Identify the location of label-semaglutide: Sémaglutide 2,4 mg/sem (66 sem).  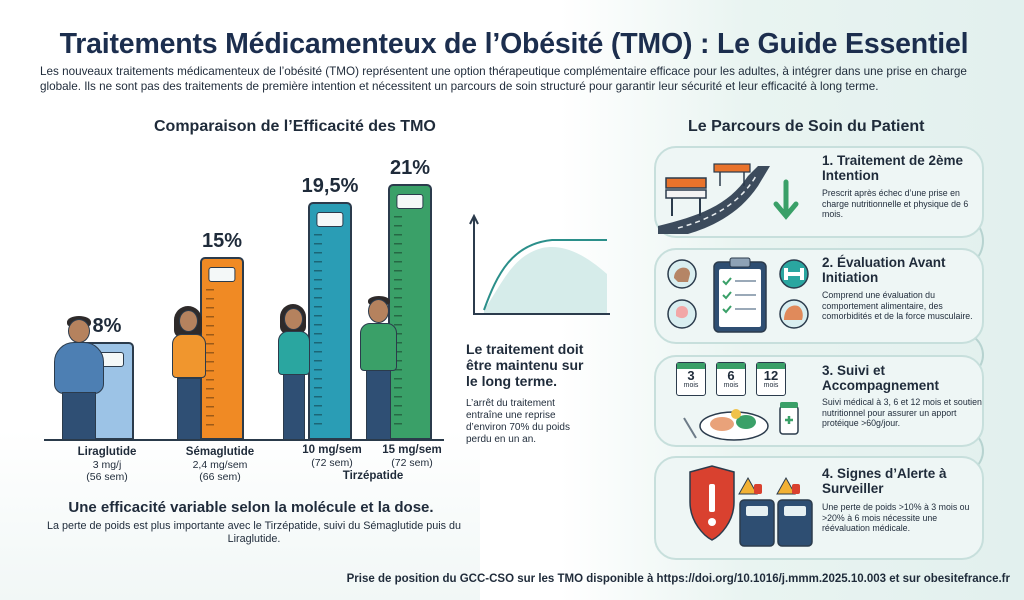
(220, 465).